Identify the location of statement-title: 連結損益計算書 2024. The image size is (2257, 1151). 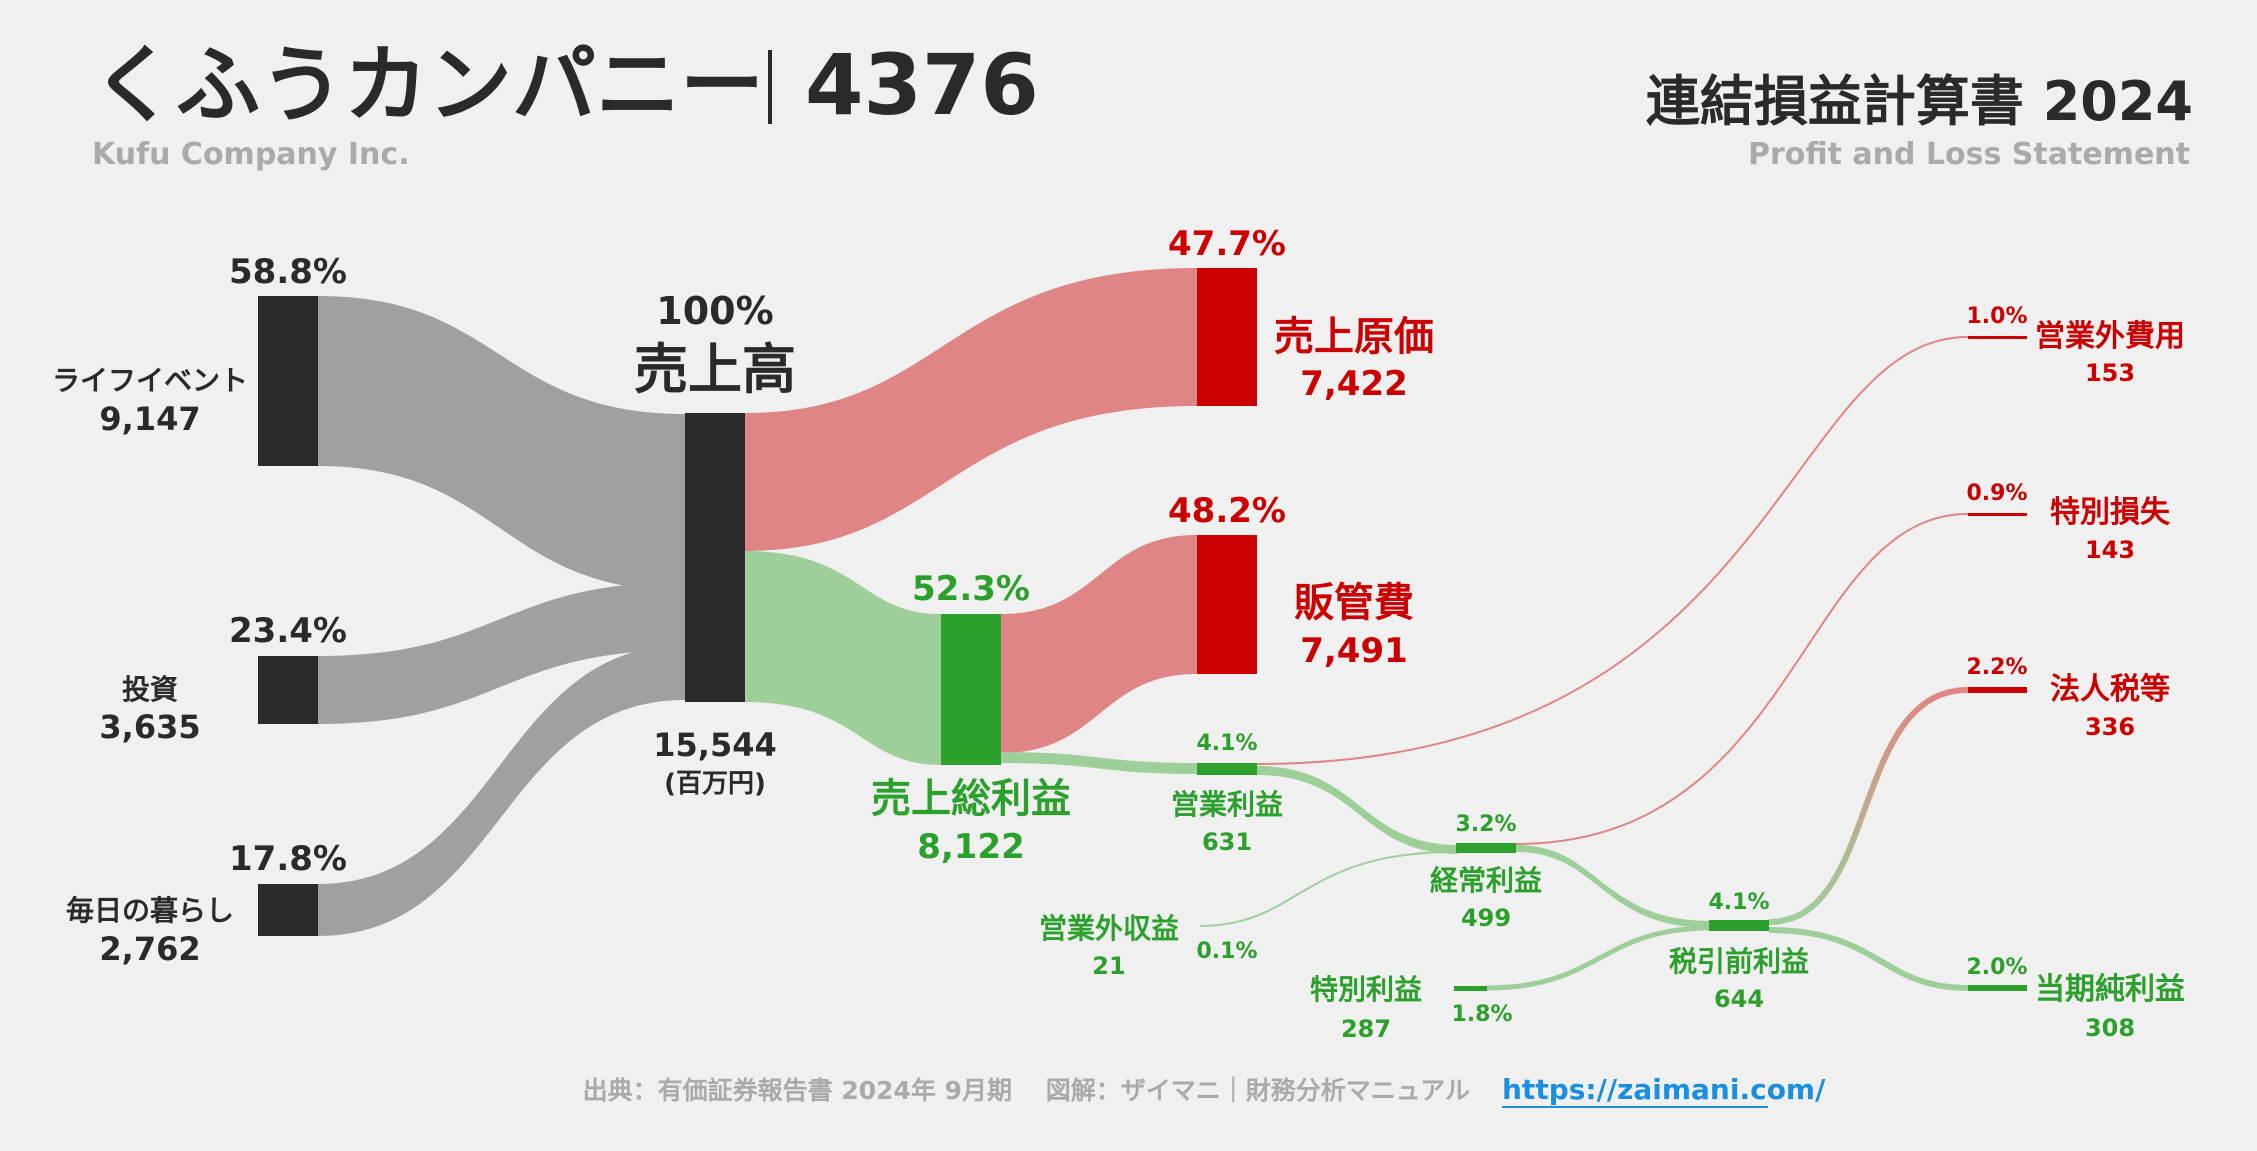
(1919, 101).